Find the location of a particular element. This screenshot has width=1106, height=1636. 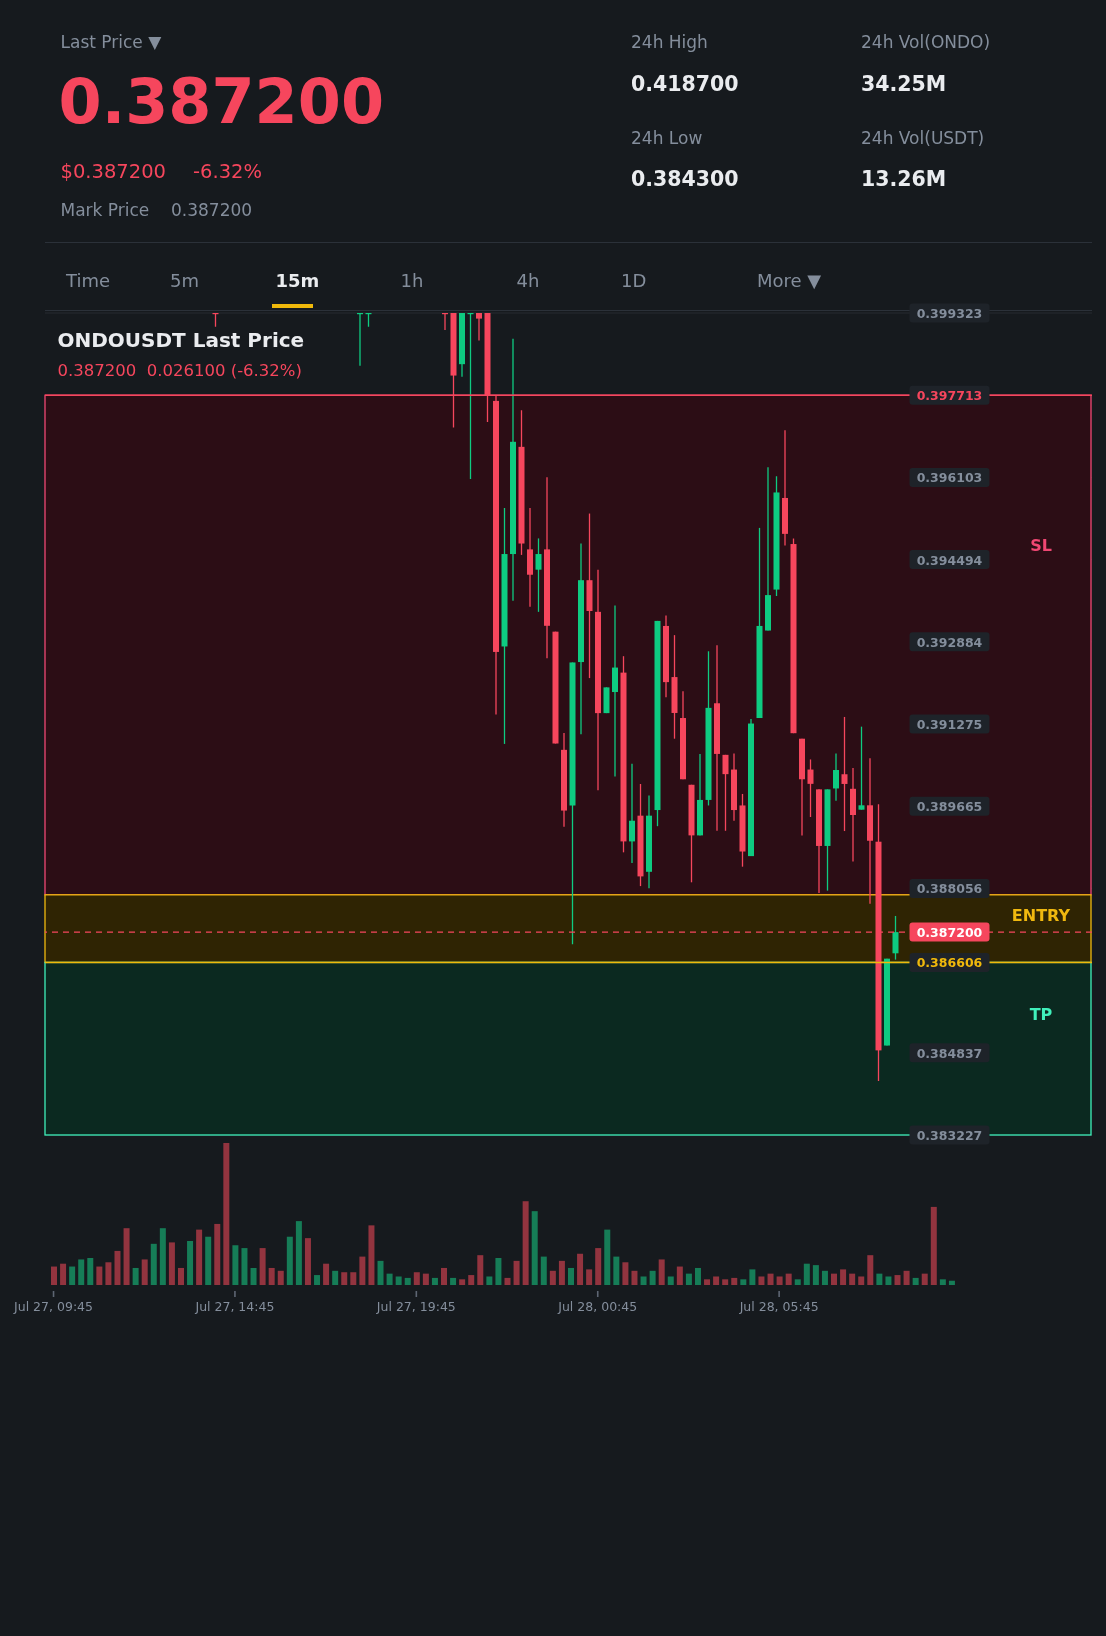

text: $0.387200 is located at coordinates (113, 171).